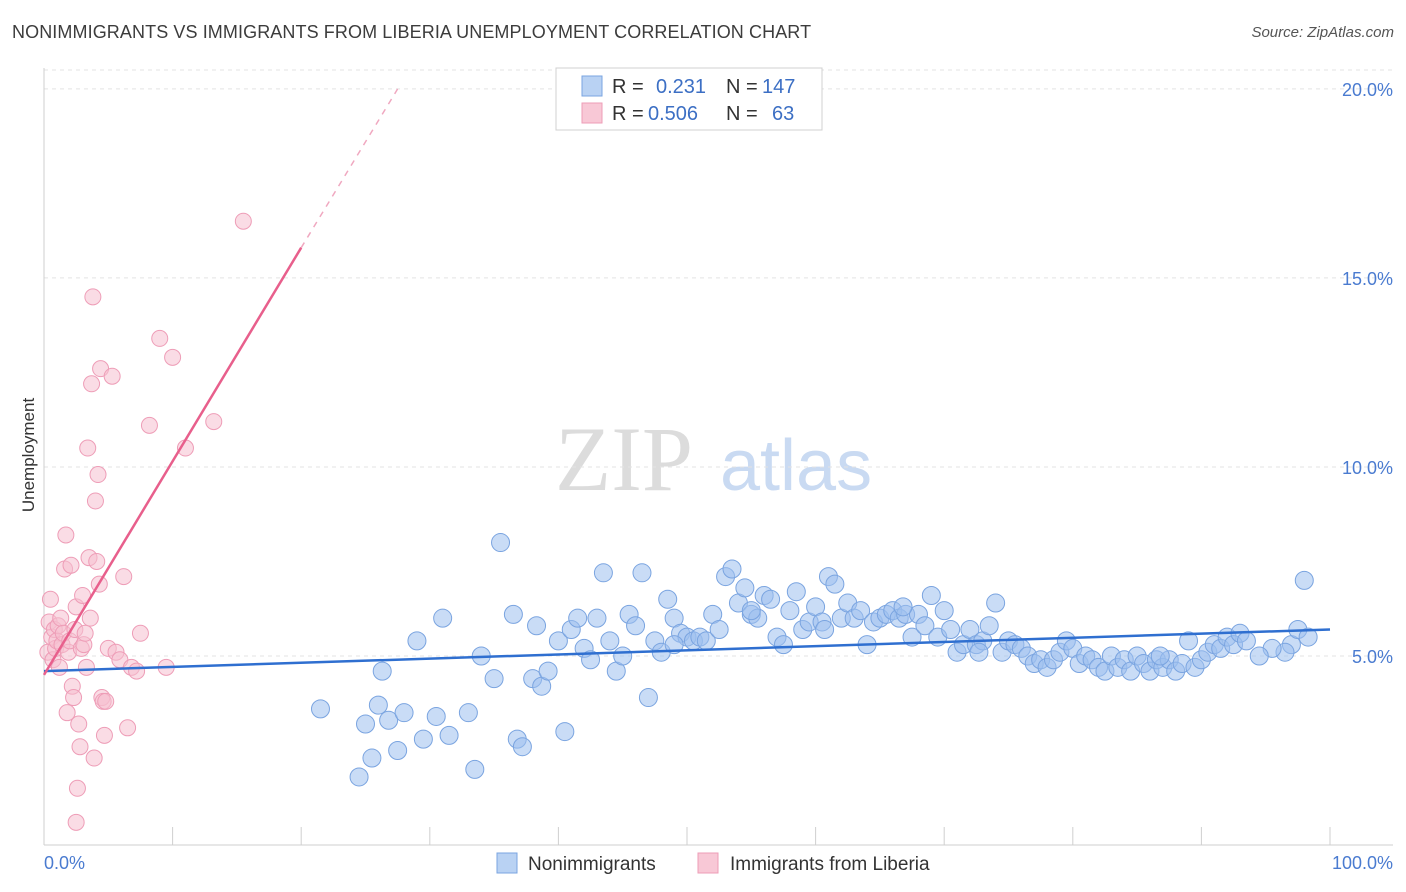  I want to click on watermark-zip: ZIP, so click(624, 459).